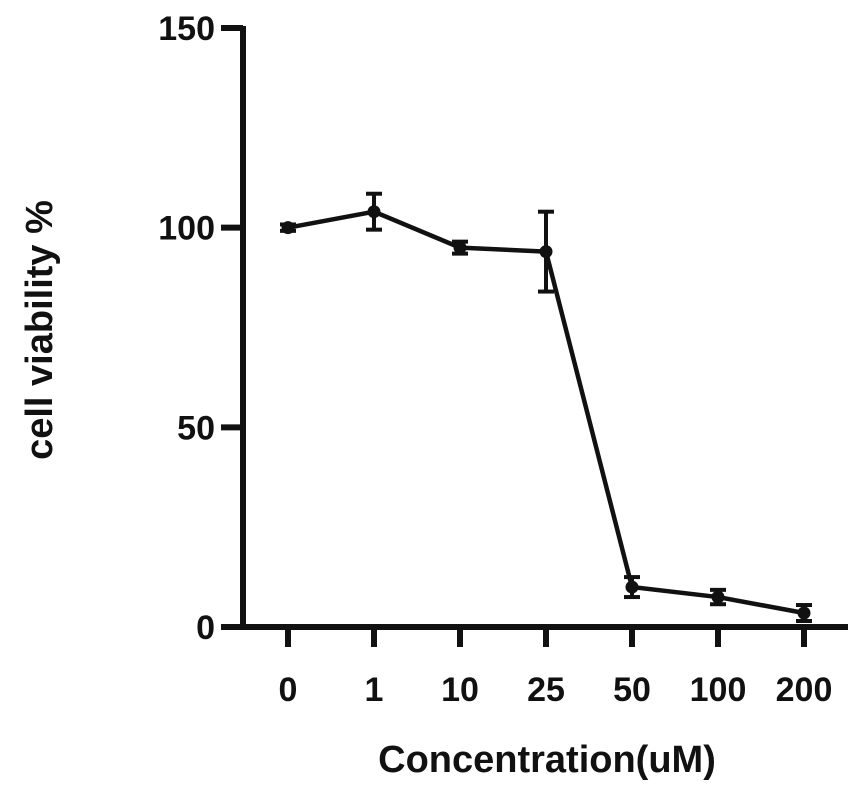 The image size is (863, 801). What do you see at coordinates (202, 328) in the screenshot?
I see `y-axis: 0 50 100 150` at bounding box center [202, 328].